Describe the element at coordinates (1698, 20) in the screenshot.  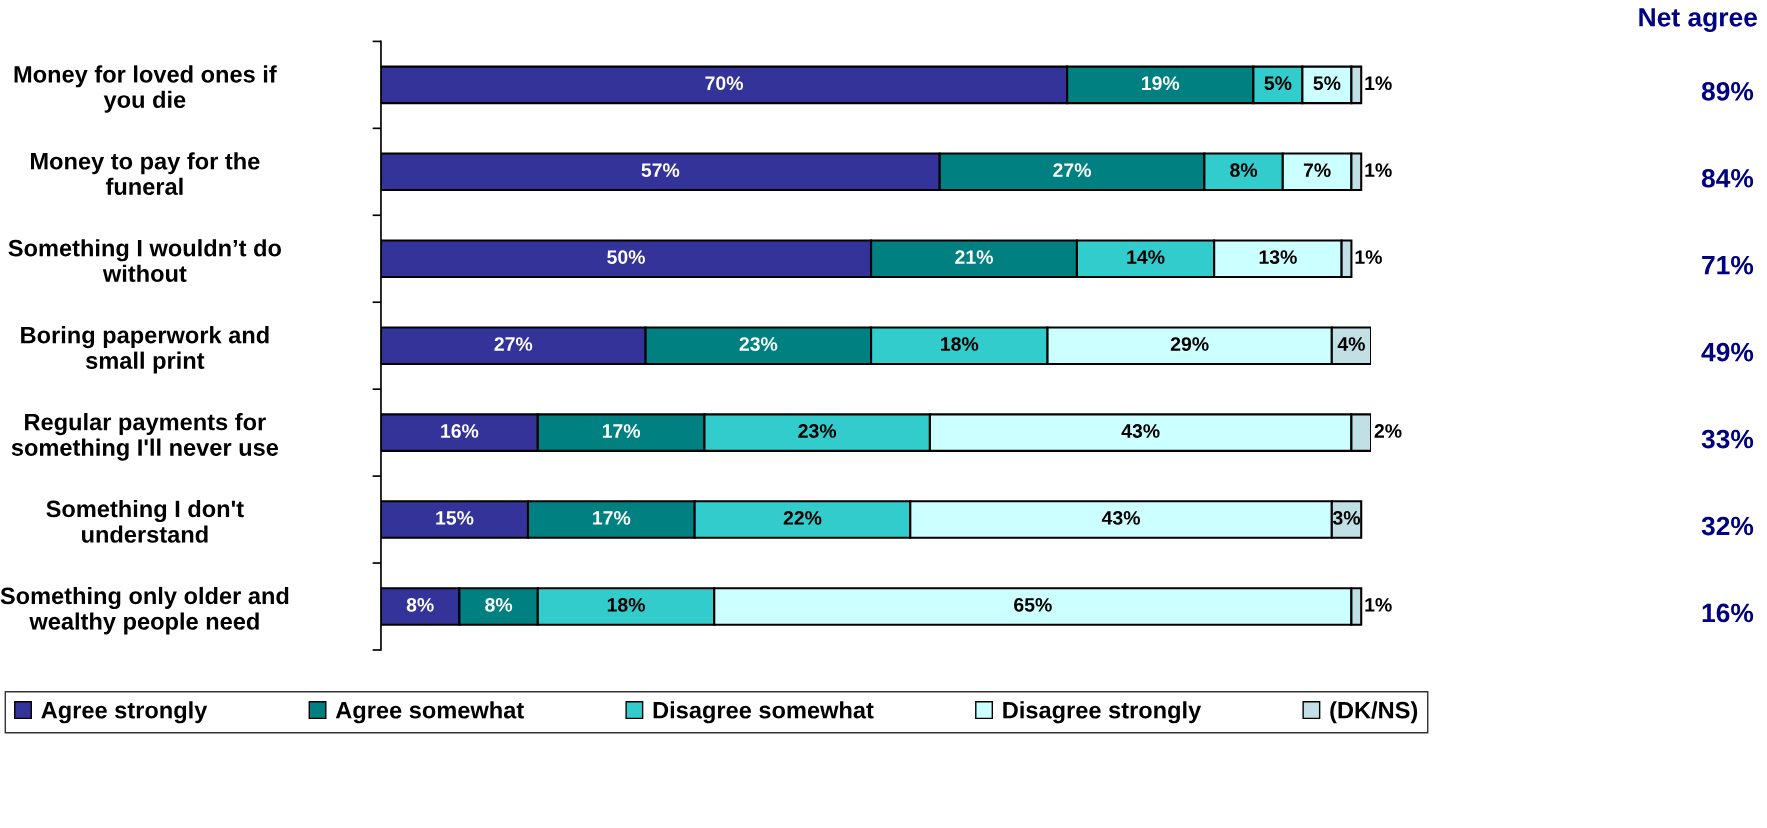
I see `text: Net agree` at that location.